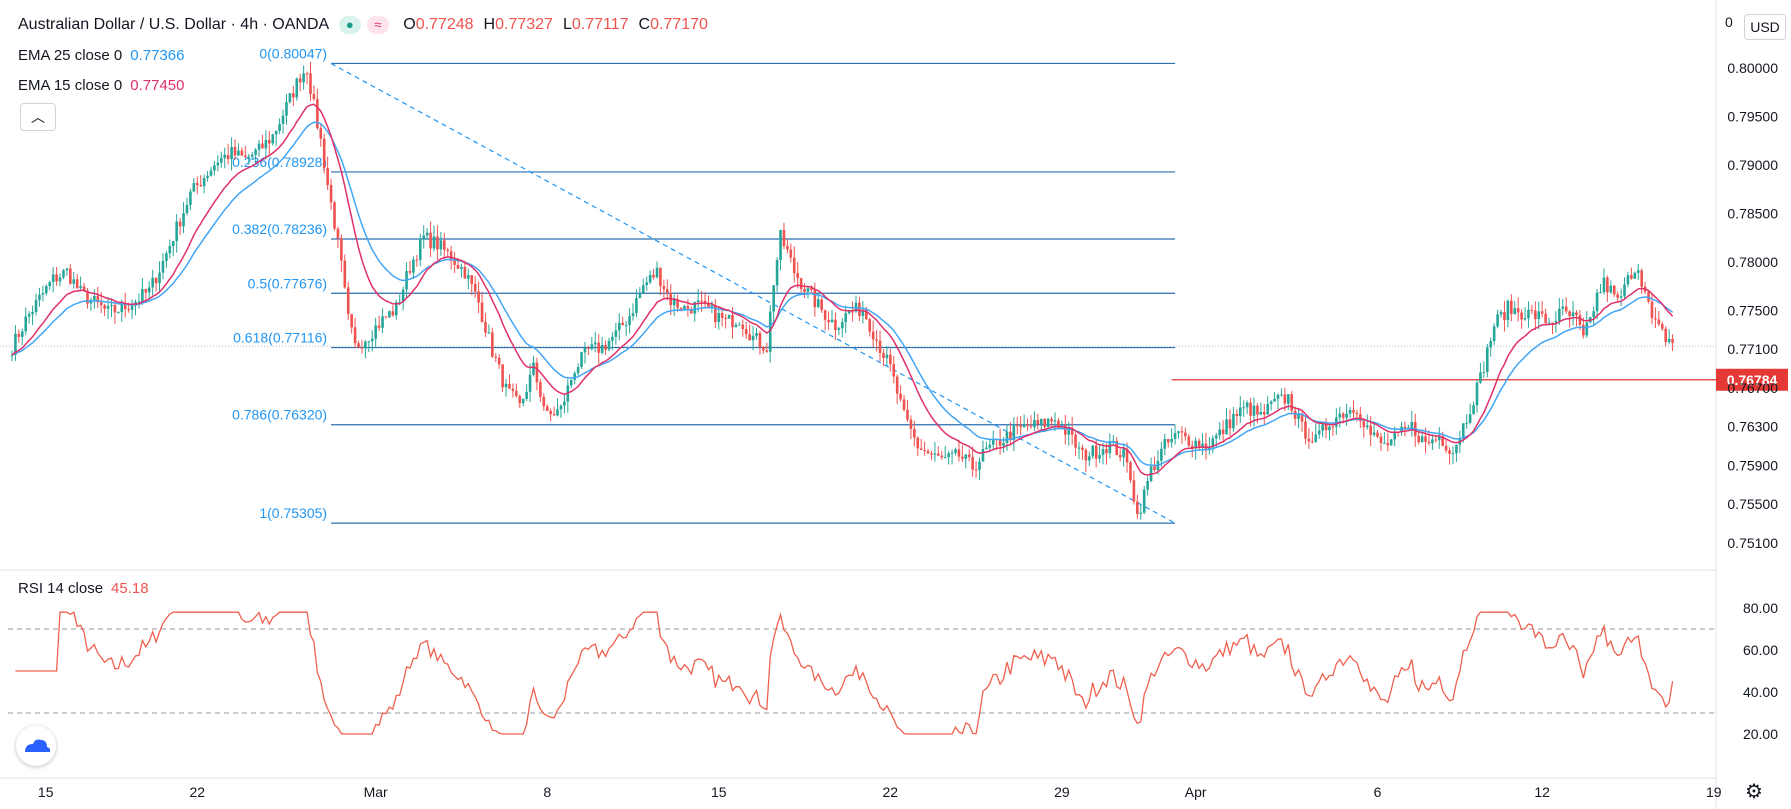  I want to click on price-tick-label: 0.77100, so click(1752, 349).